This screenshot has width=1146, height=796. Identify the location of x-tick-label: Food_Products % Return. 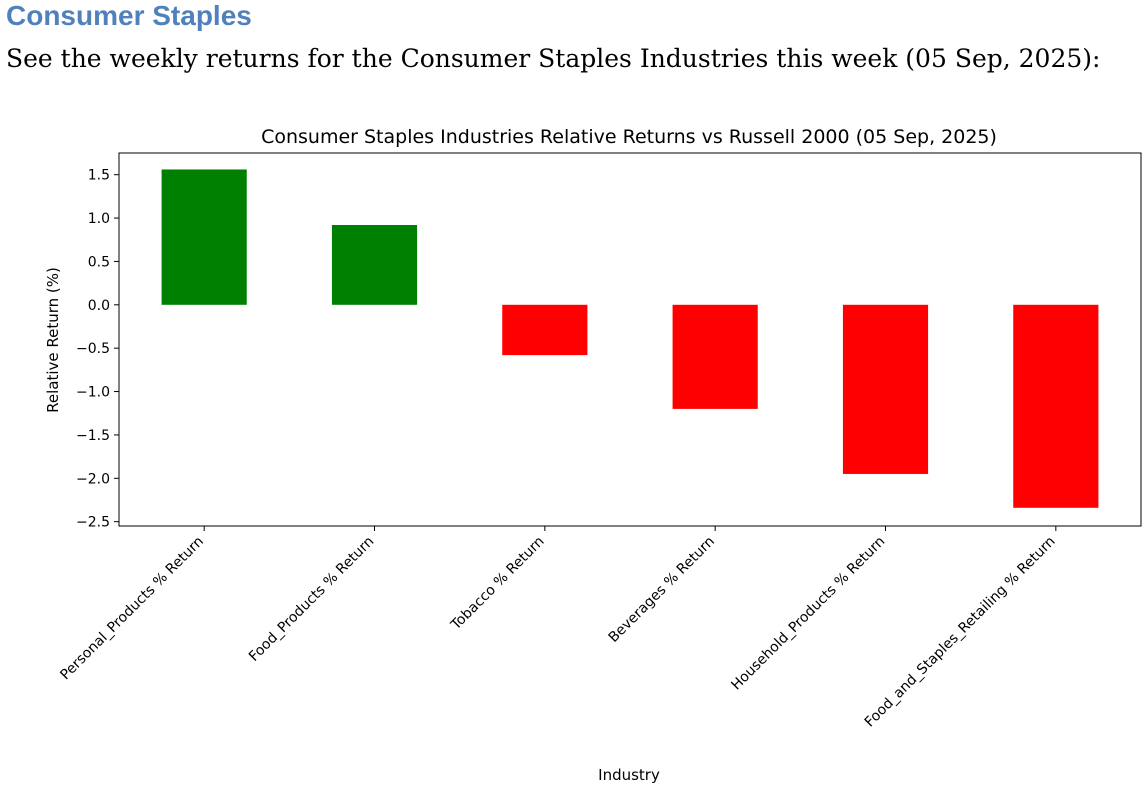
(311, 599).